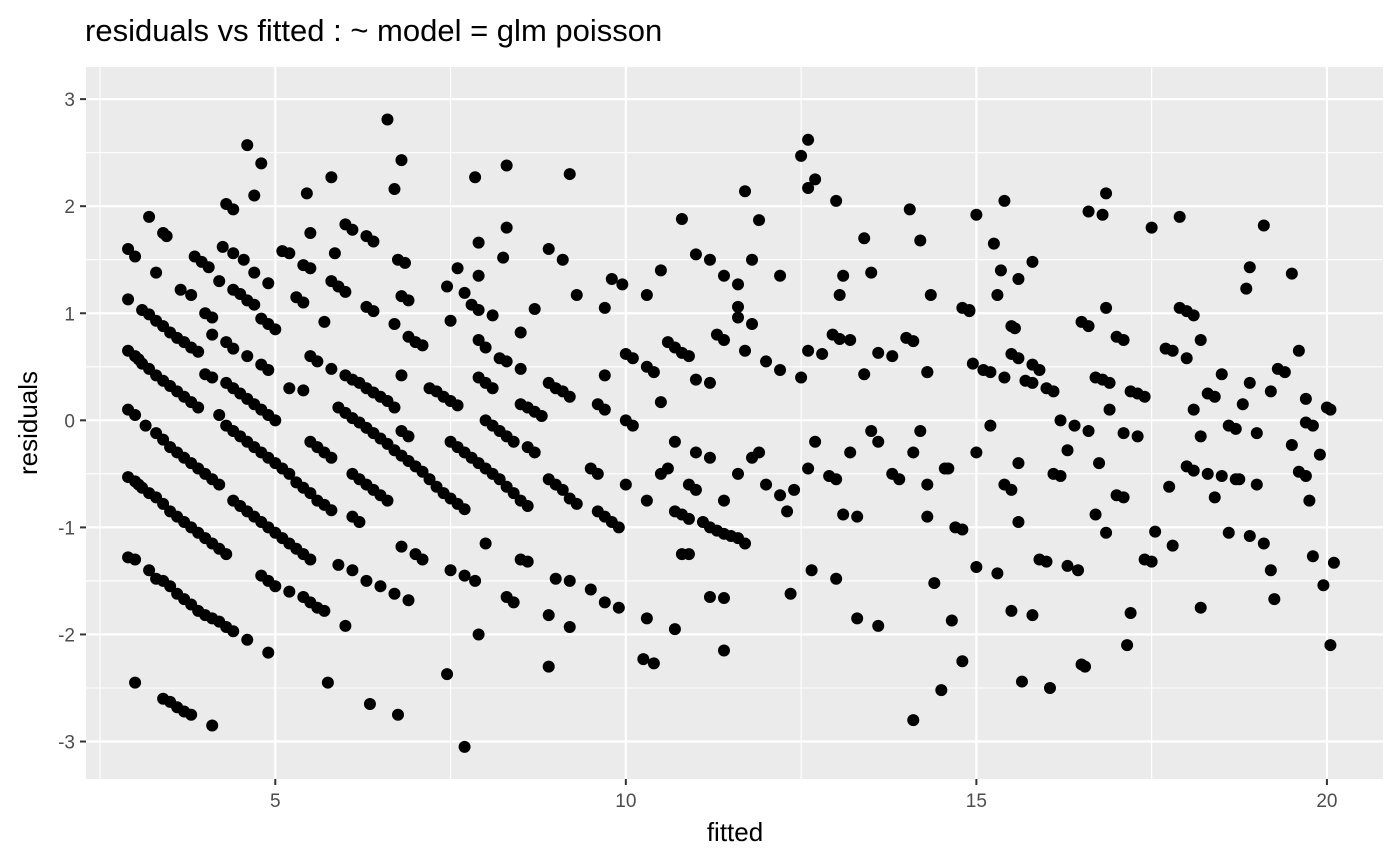  I want to click on y-axis-title: residuals, so click(28, 423).